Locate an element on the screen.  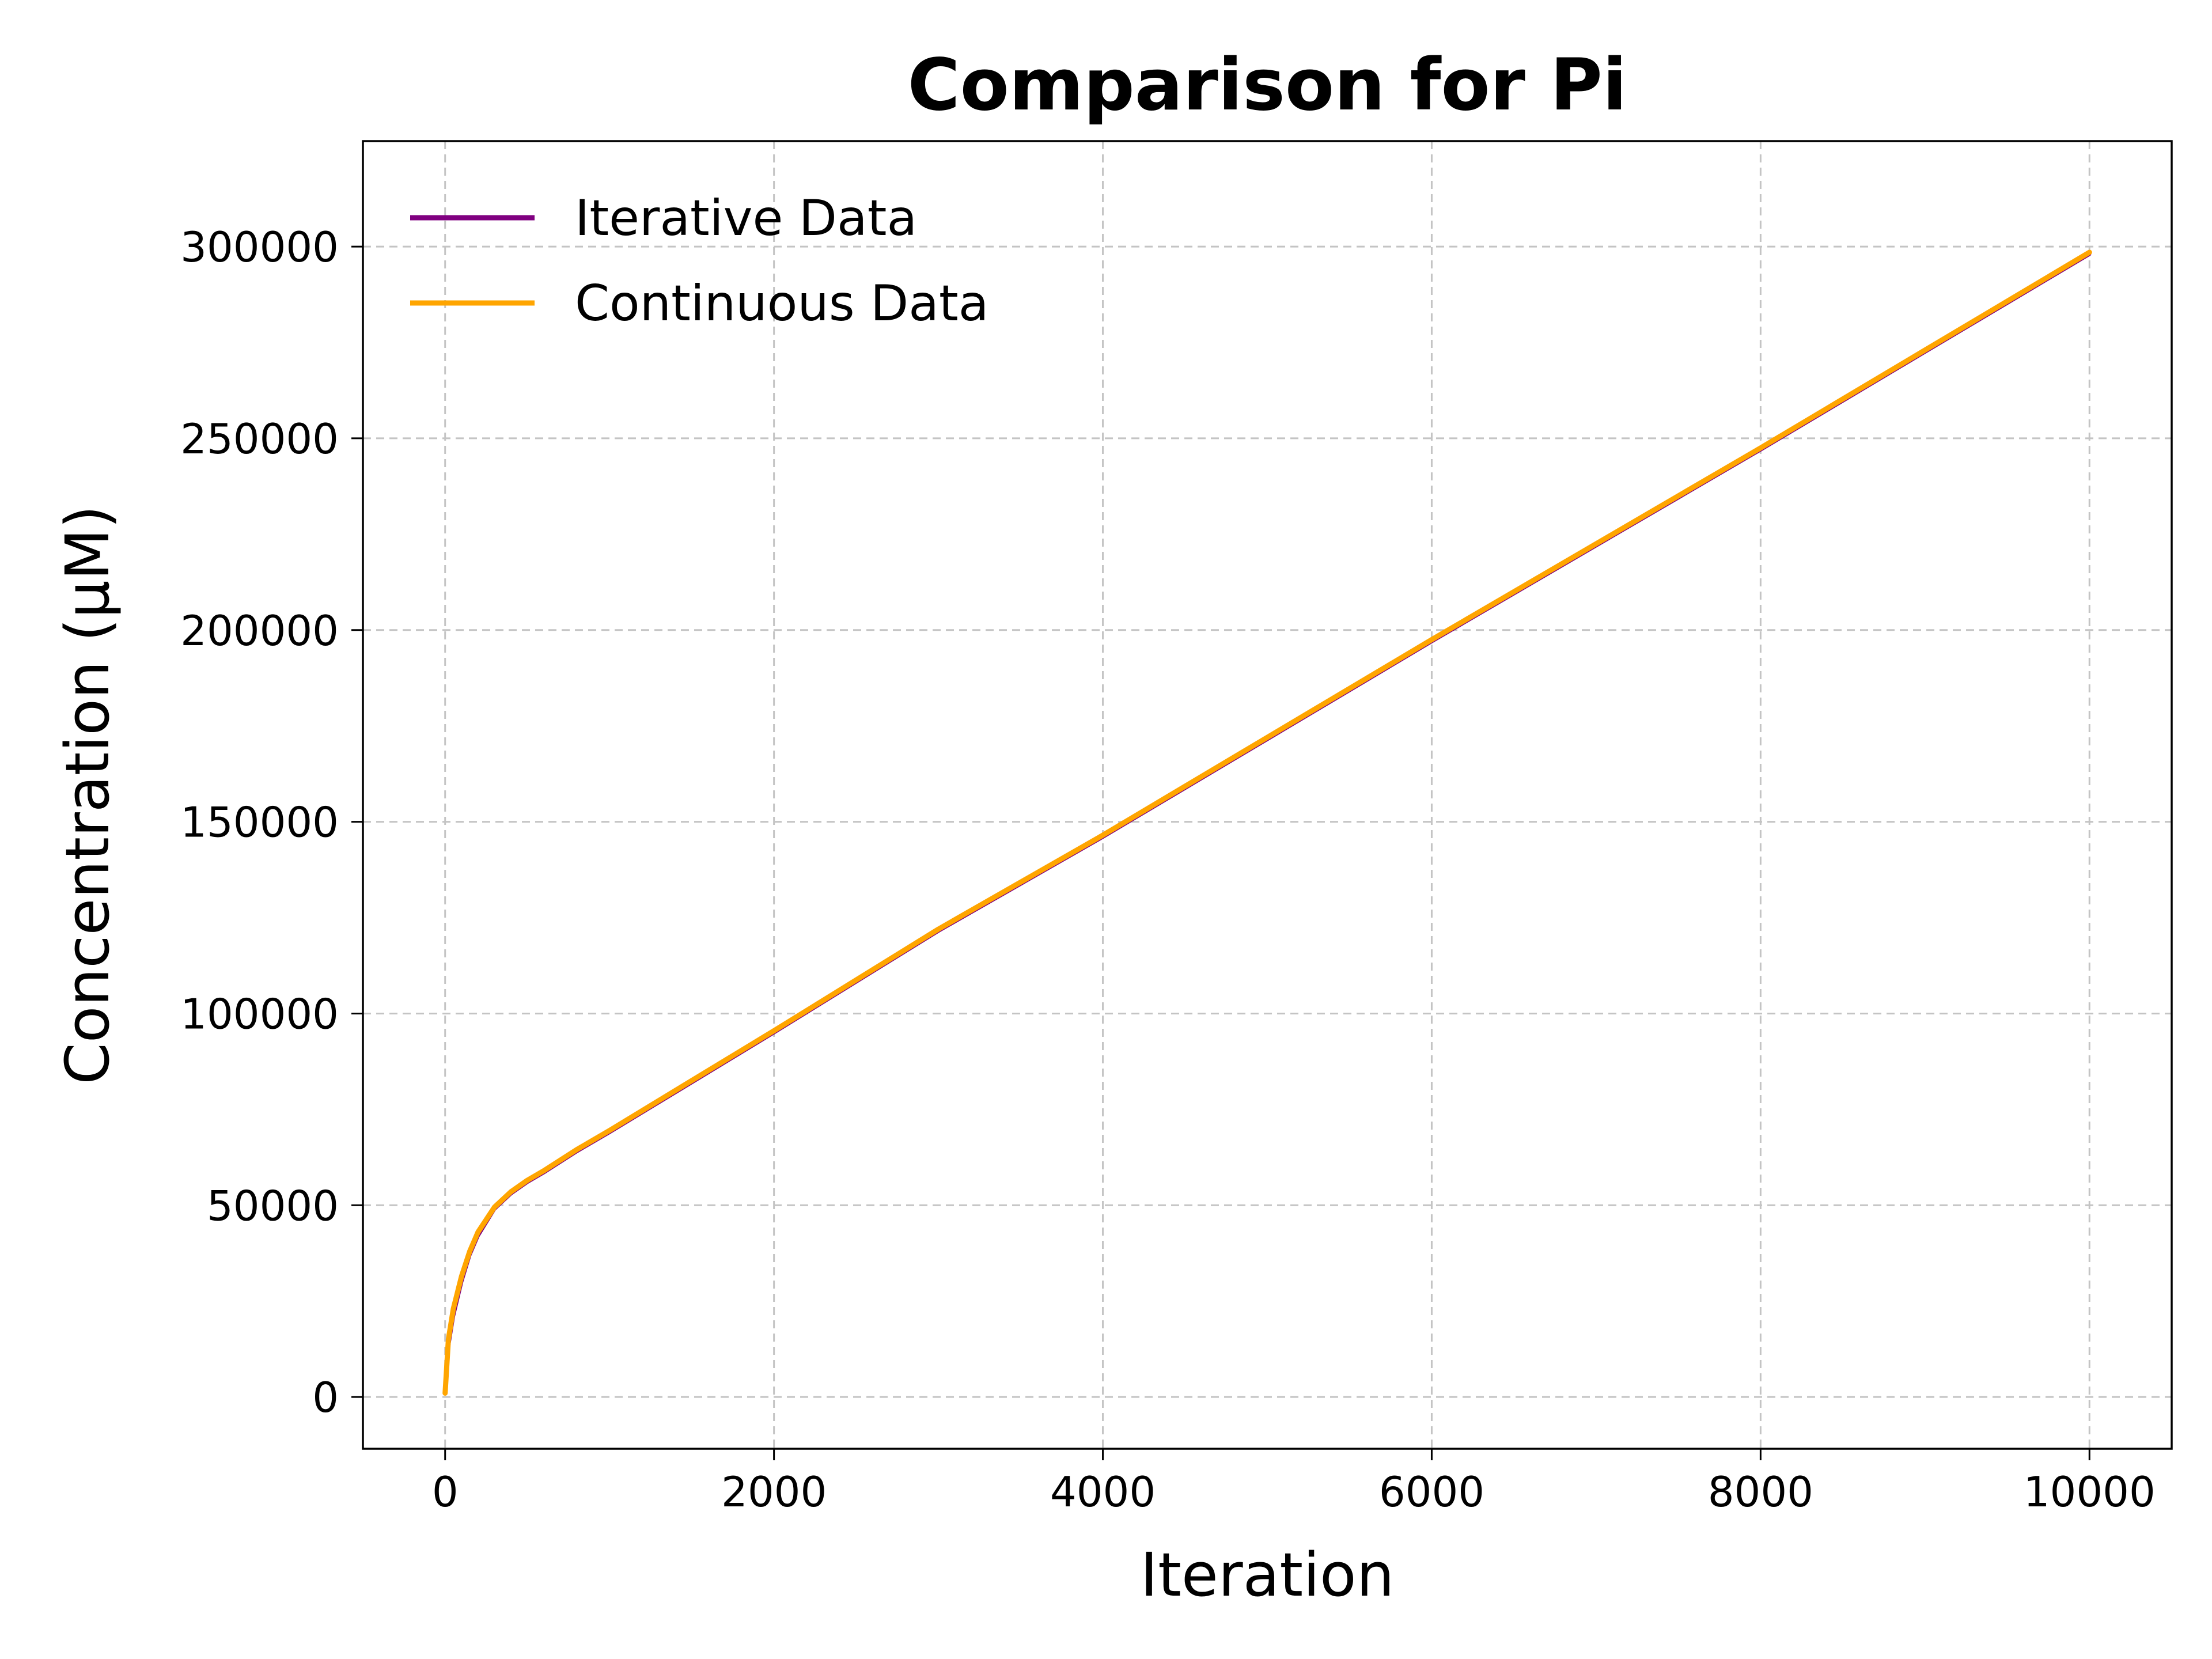
y-tick-label: 50000 is located at coordinates (273, 1205).